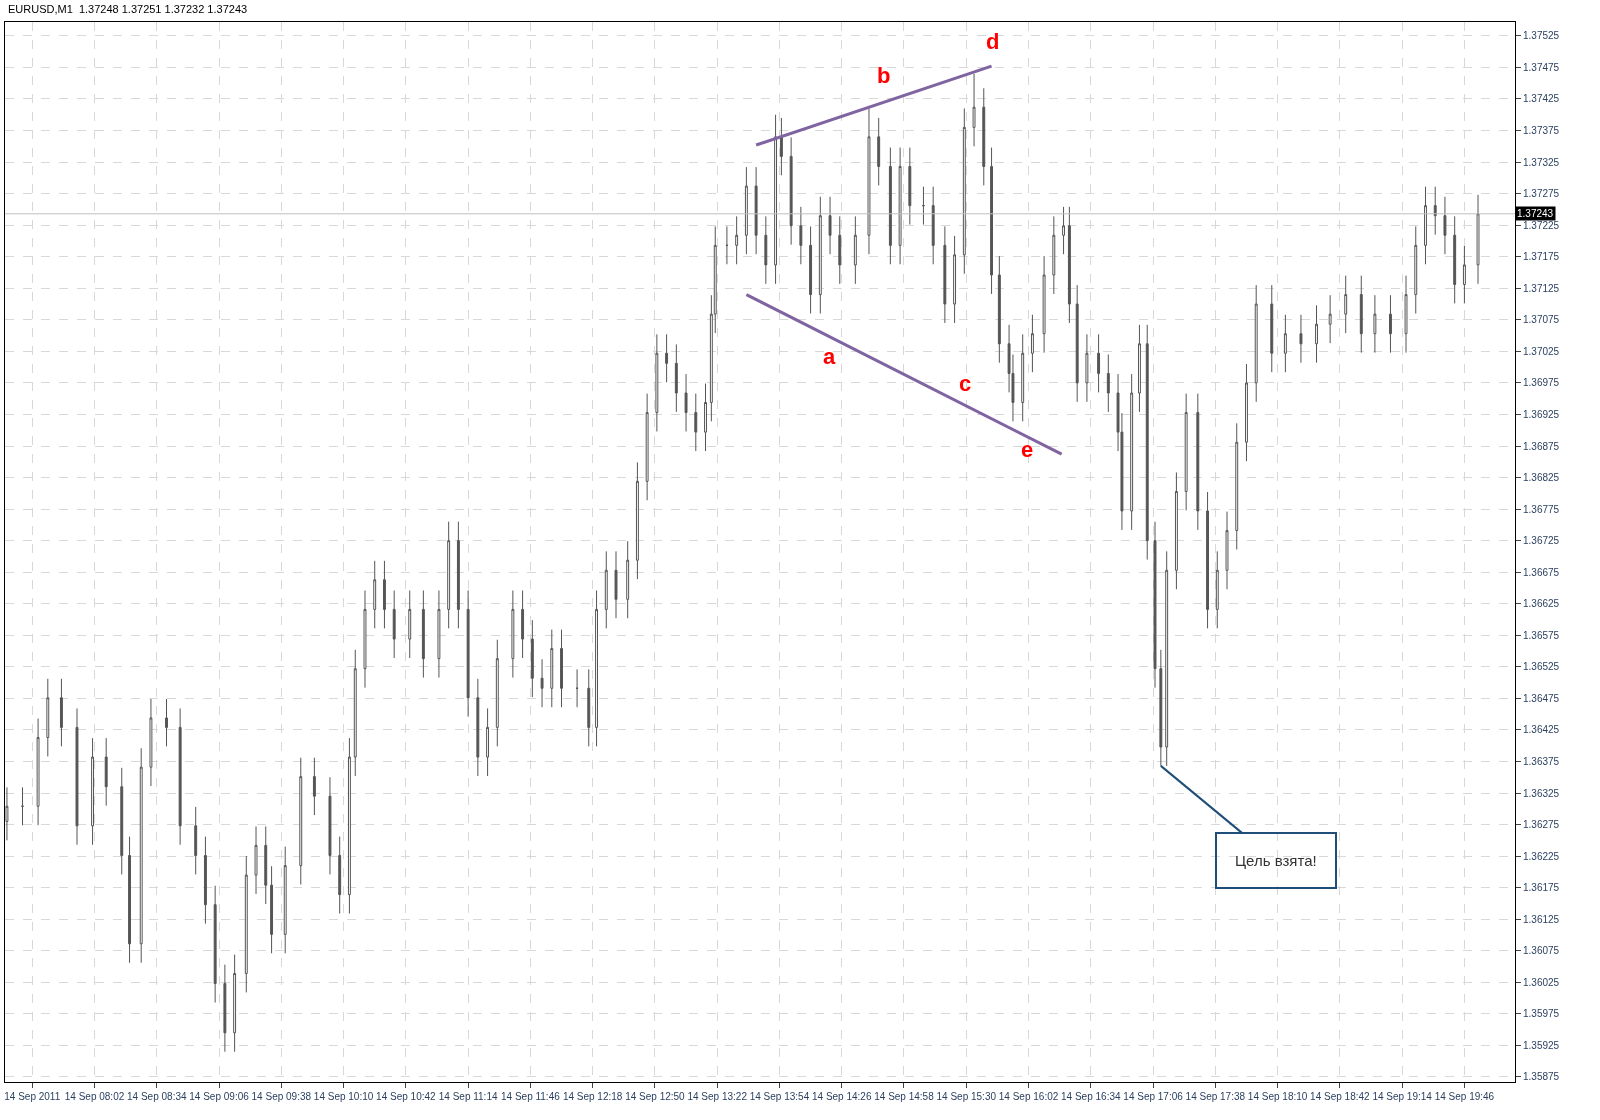 Image resolution: width=1600 pixels, height=1120 pixels. What do you see at coordinates (829, 356) in the screenshot?
I see `annotation: a` at bounding box center [829, 356].